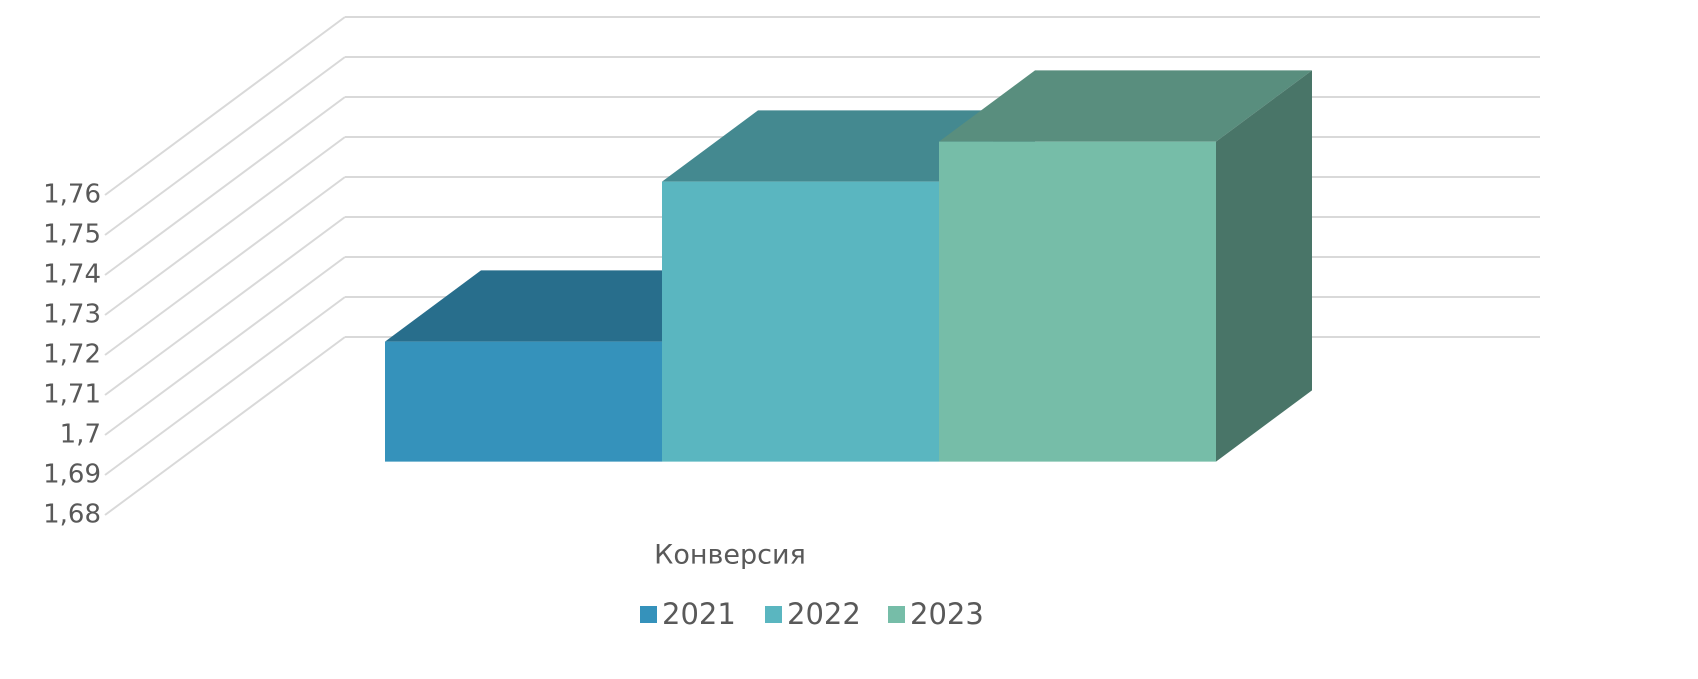 This screenshot has width=1698, height=679. Describe the element at coordinates (730, 555) in the screenshot. I see `x-tick-label: Конверсия` at that location.